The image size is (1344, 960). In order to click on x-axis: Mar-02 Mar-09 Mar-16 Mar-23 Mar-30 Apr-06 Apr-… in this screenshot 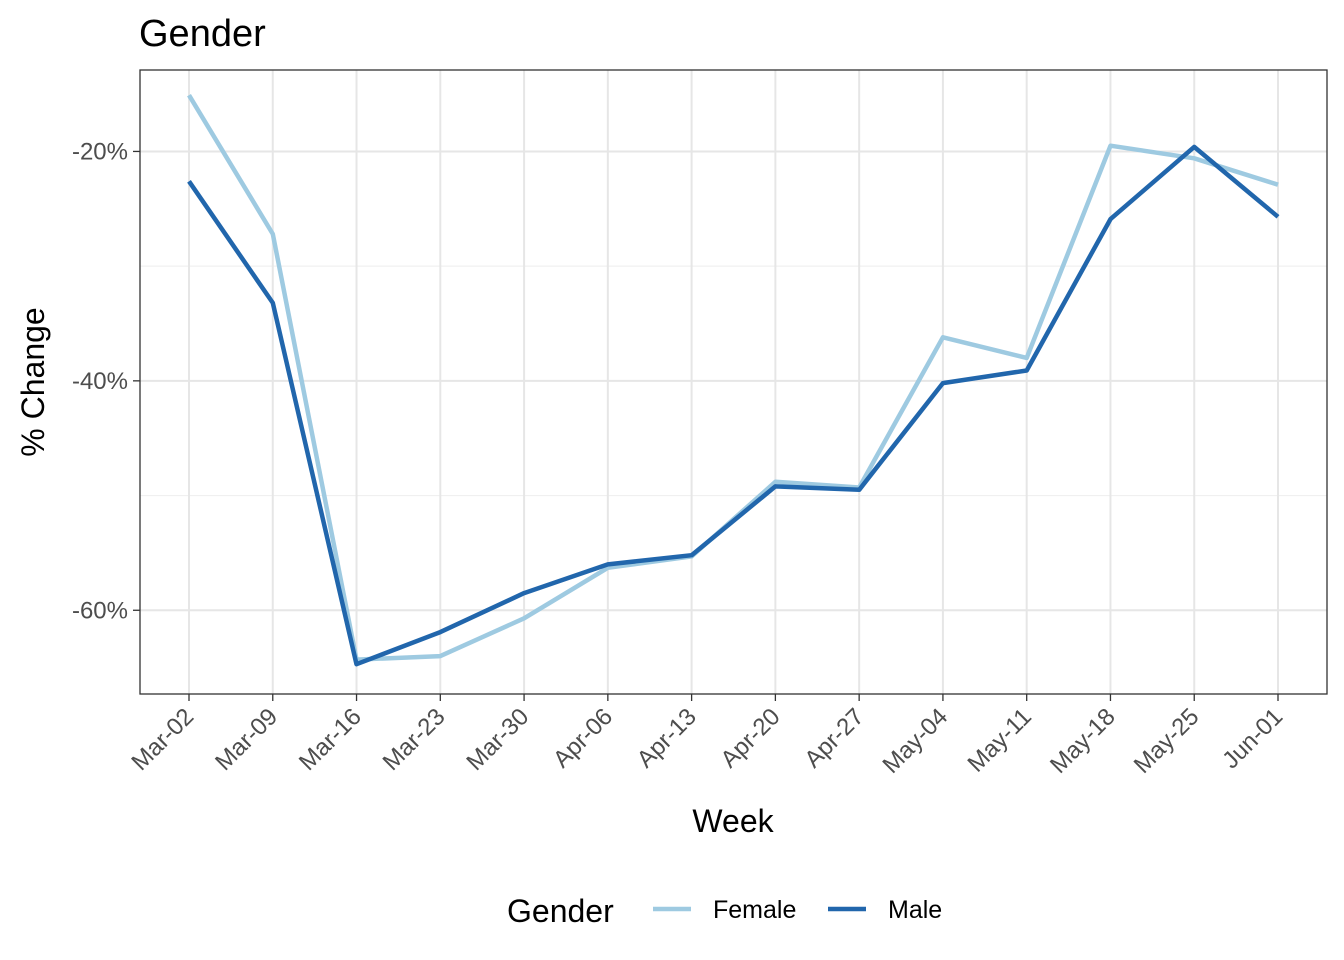, I will do `click(707, 736)`.